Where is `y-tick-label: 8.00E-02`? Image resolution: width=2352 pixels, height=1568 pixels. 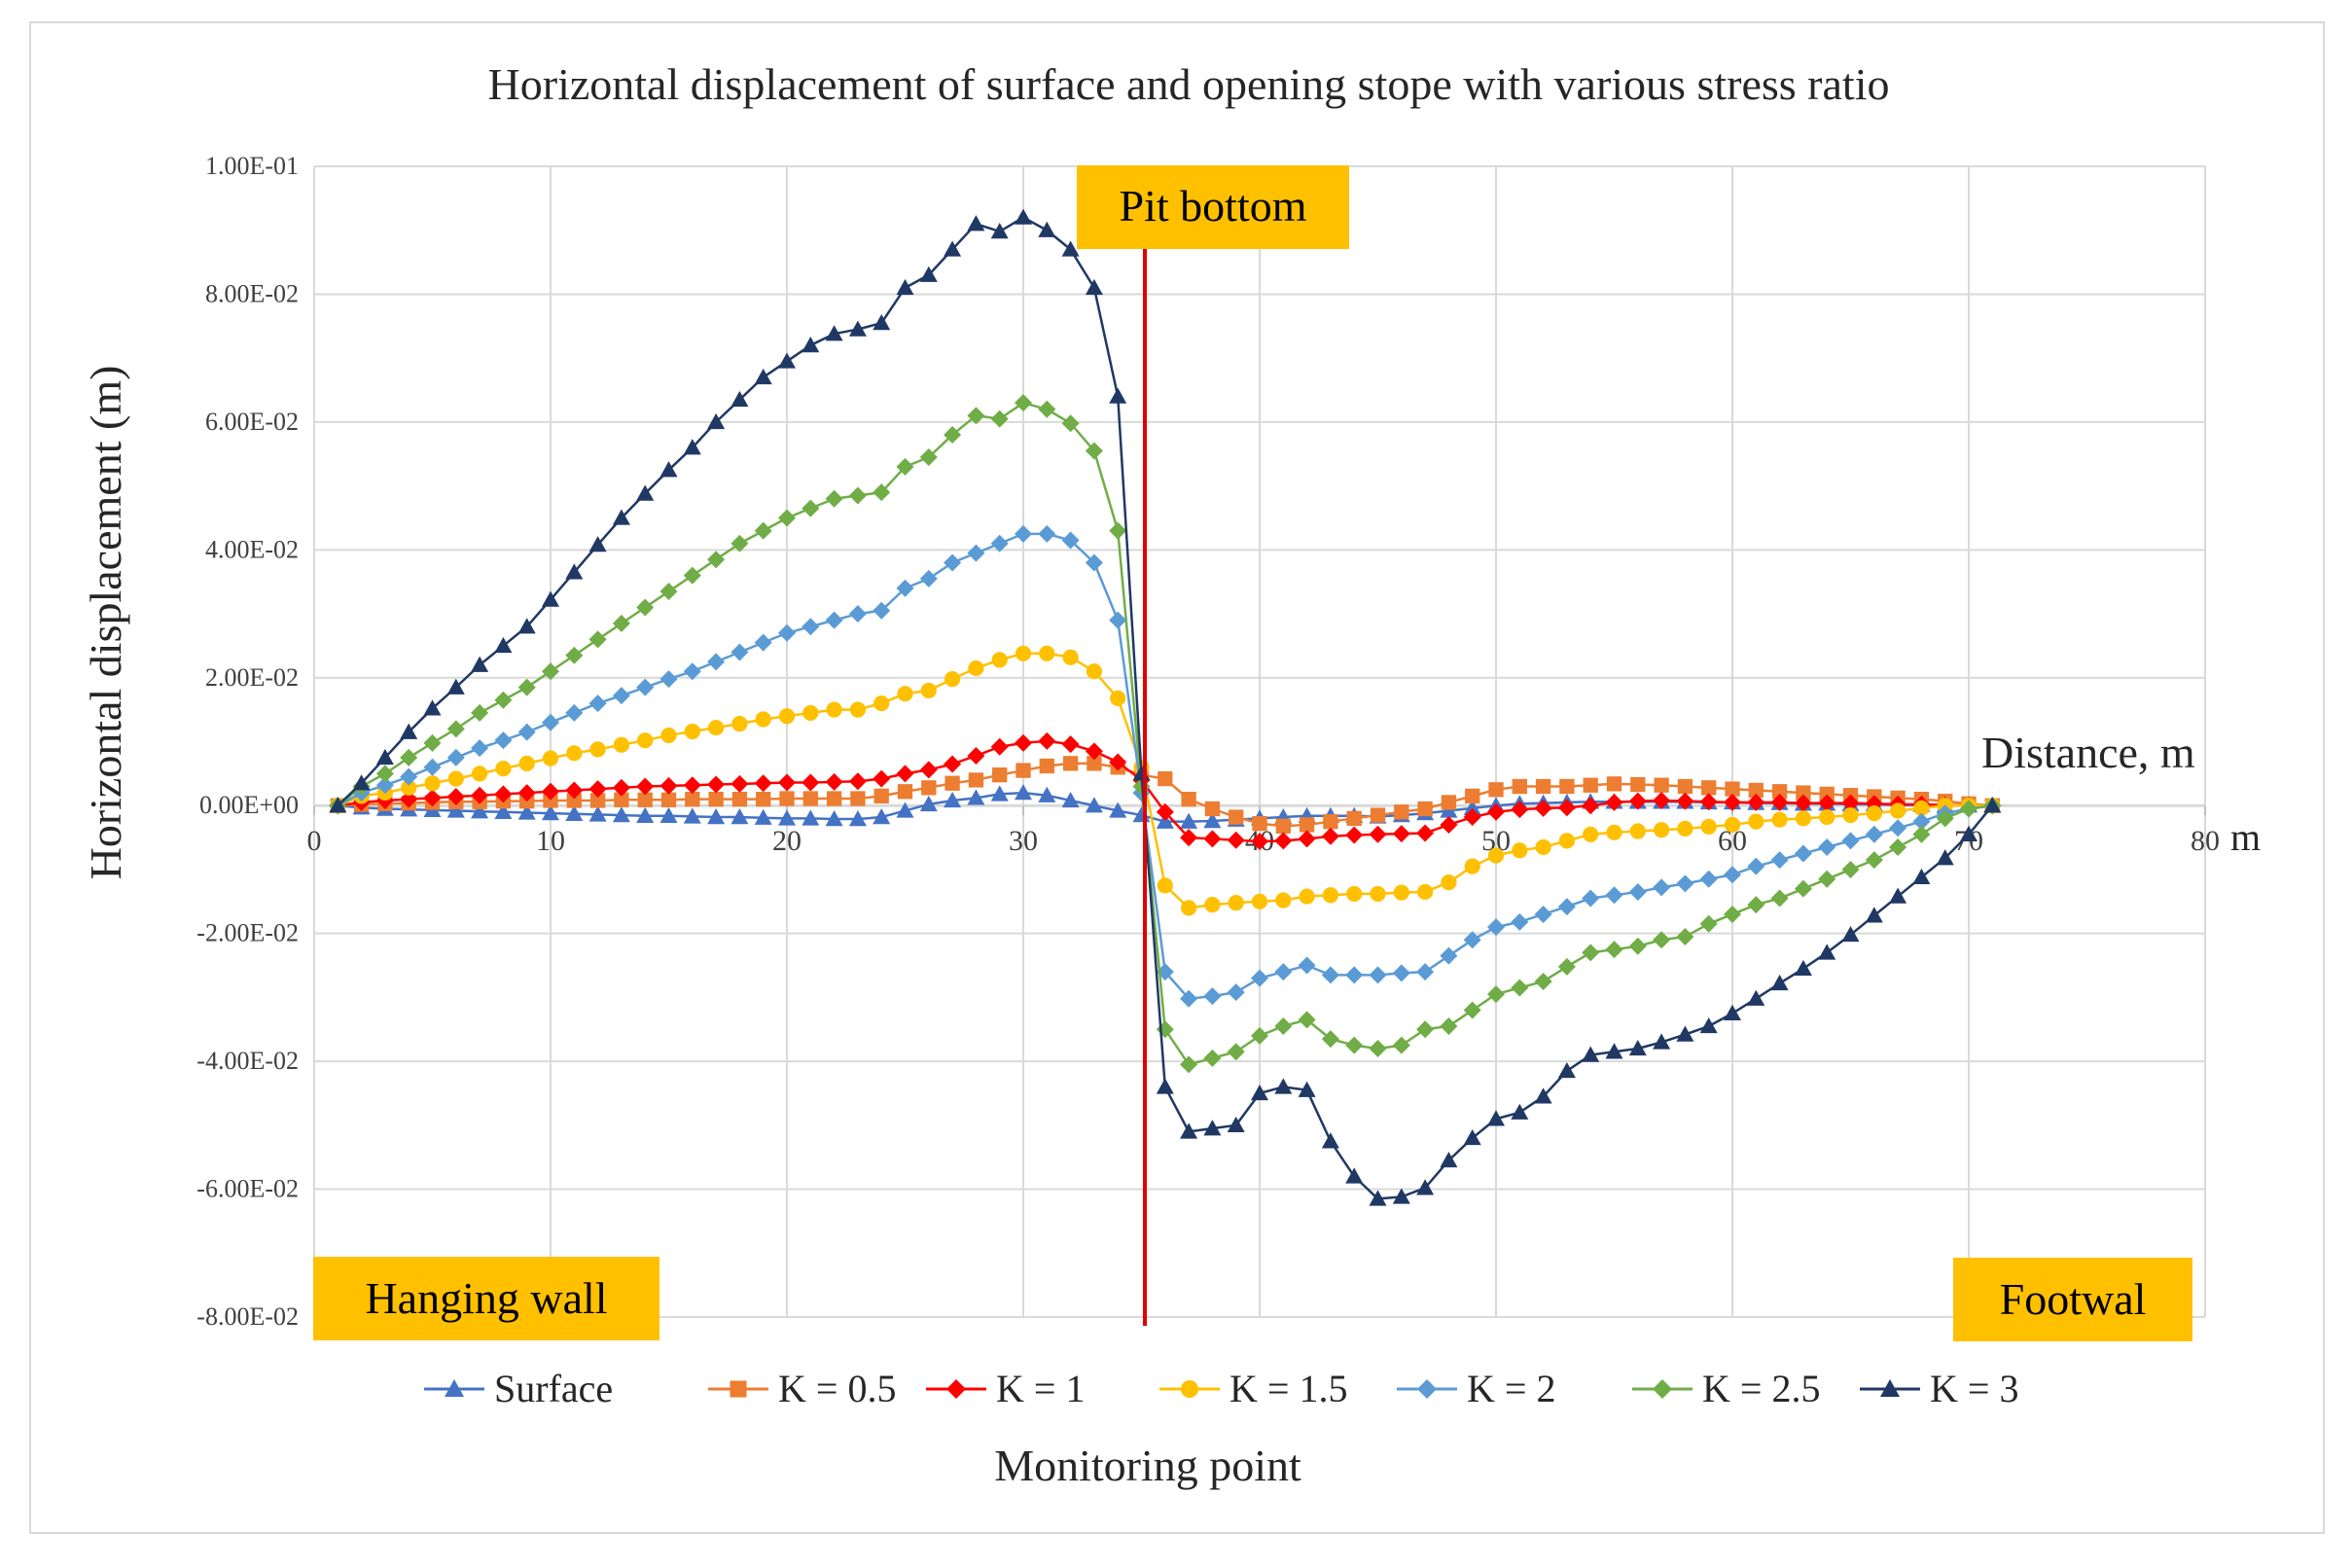 y-tick-label: 8.00E-02 is located at coordinates (252, 293).